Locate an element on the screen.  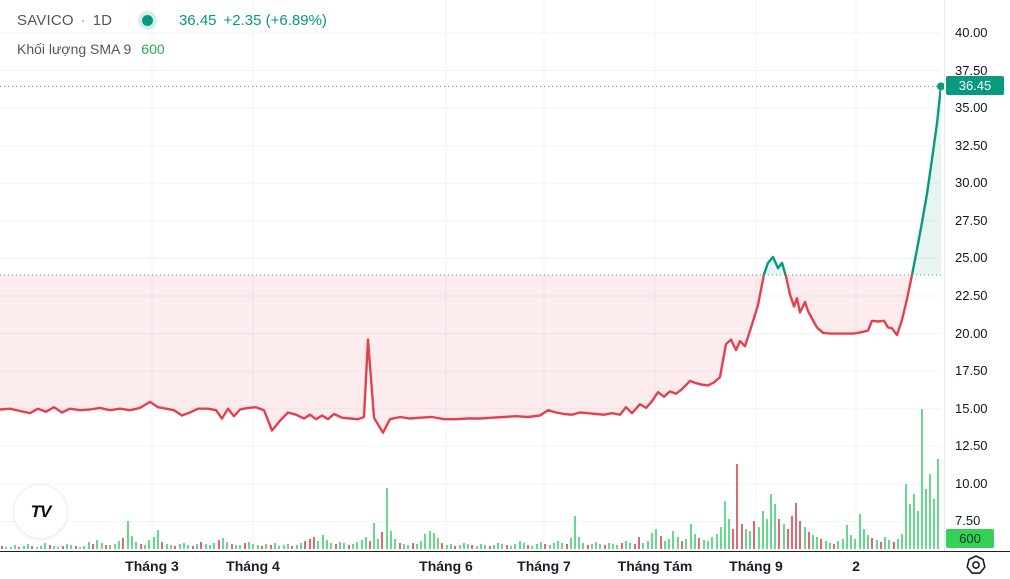
time-tick-label: 2 is located at coordinates (856, 566).